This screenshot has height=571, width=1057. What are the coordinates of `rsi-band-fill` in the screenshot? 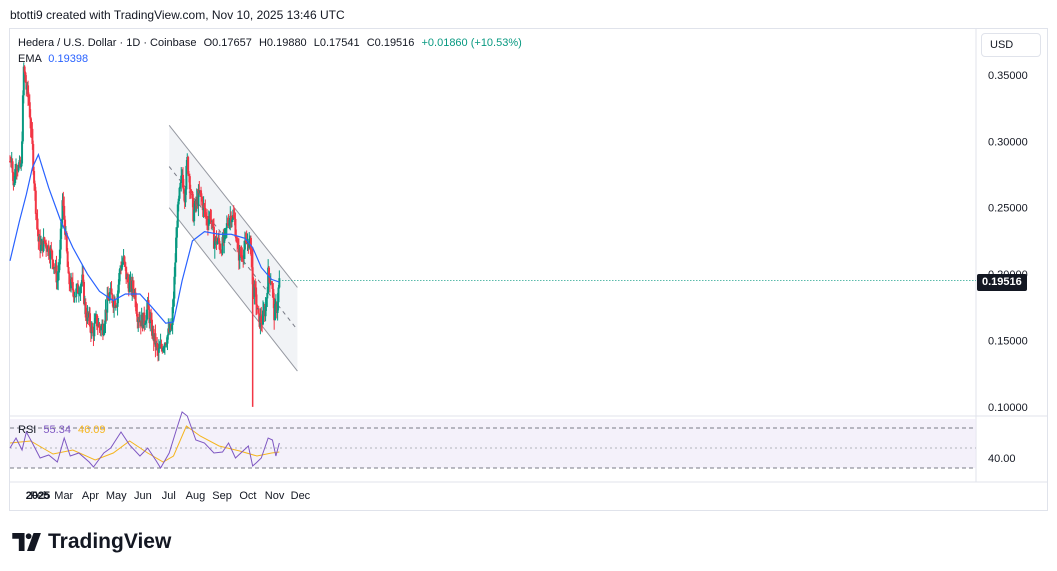 It's located at (493, 443).